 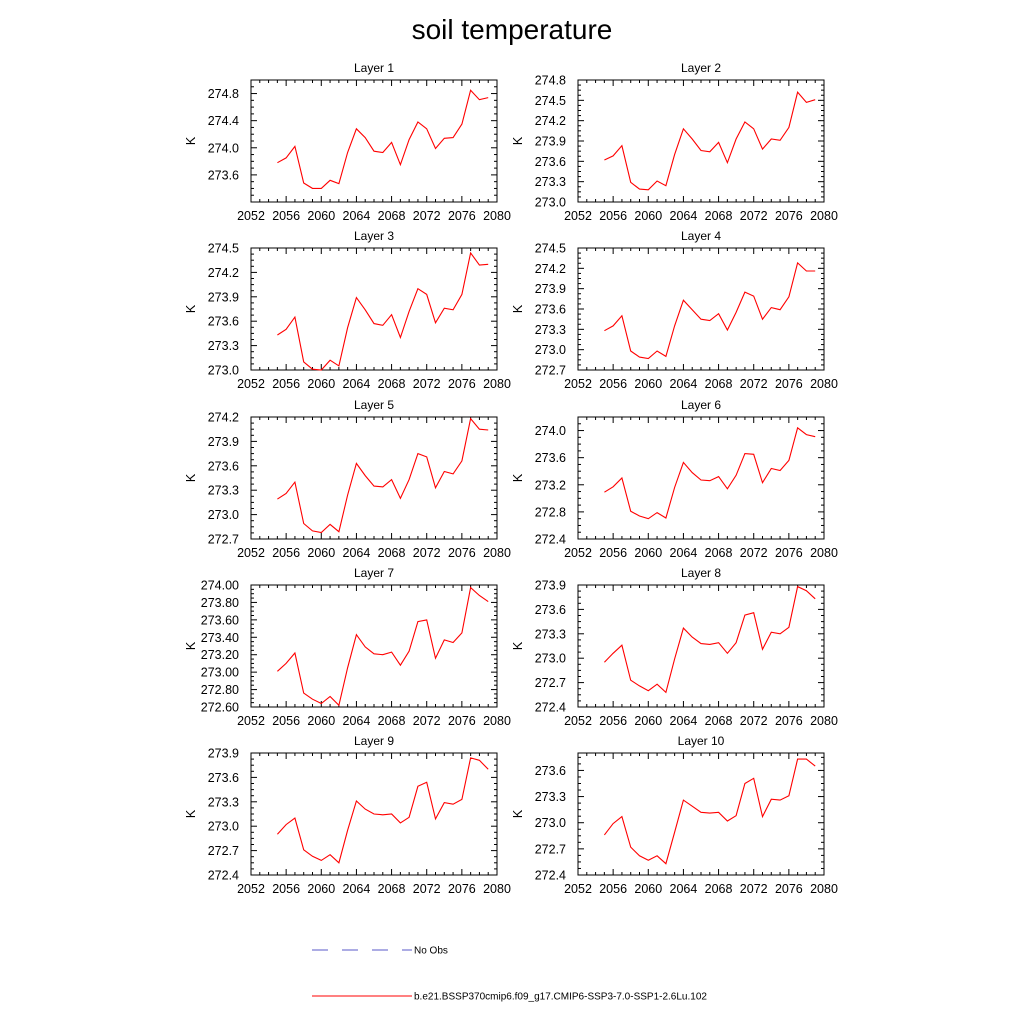 What do you see at coordinates (374, 68) in the screenshot?
I see `panel-title: Layer 1` at bounding box center [374, 68].